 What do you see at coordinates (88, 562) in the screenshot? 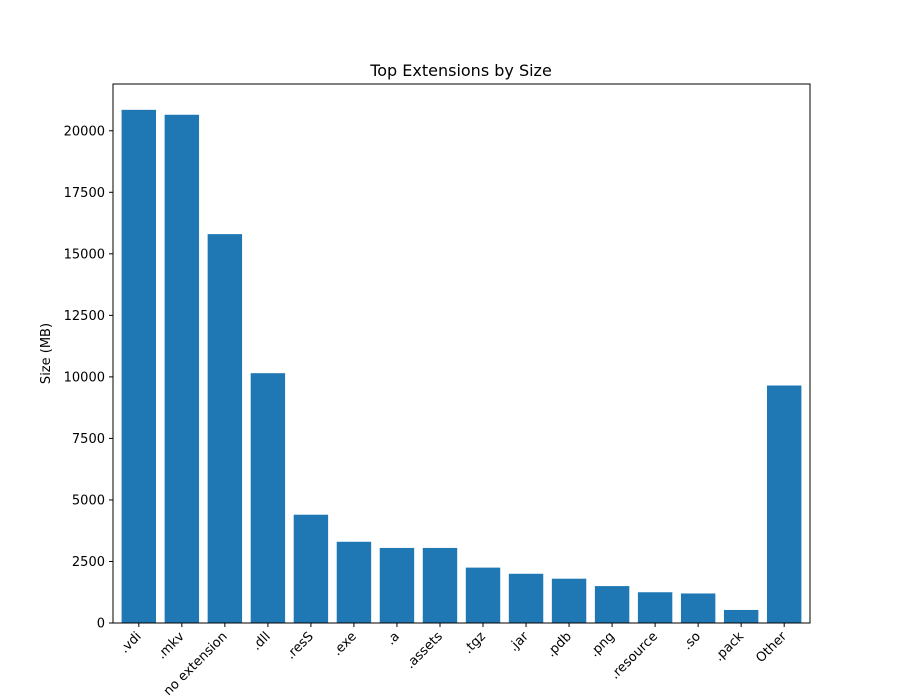
I see `y-tick-label: 2500` at bounding box center [88, 562].